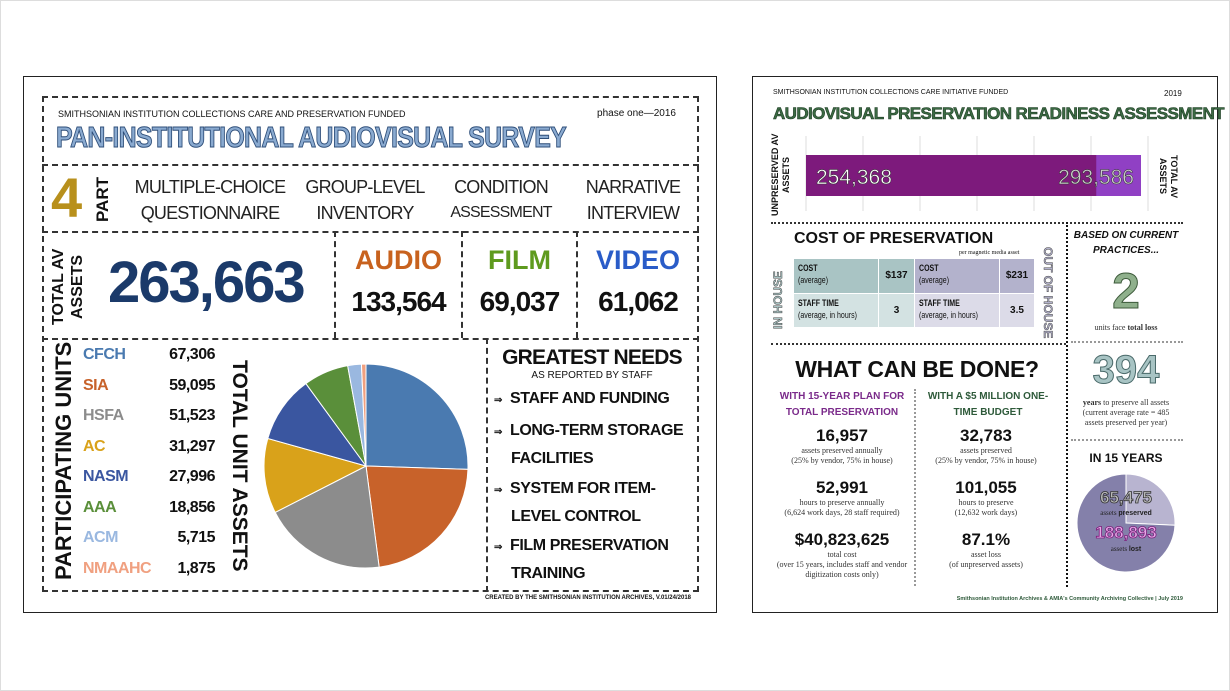 This screenshot has height=691, width=1230. What do you see at coordinates (104, 354) in the screenshot?
I see `unit-name: CFCH` at bounding box center [104, 354].